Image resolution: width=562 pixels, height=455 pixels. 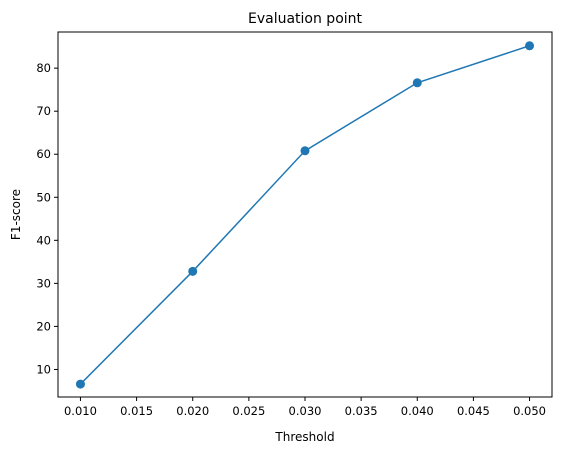 What do you see at coordinates (473, 411) in the screenshot?
I see `x-tick-label: 0.045` at bounding box center [473, 411].